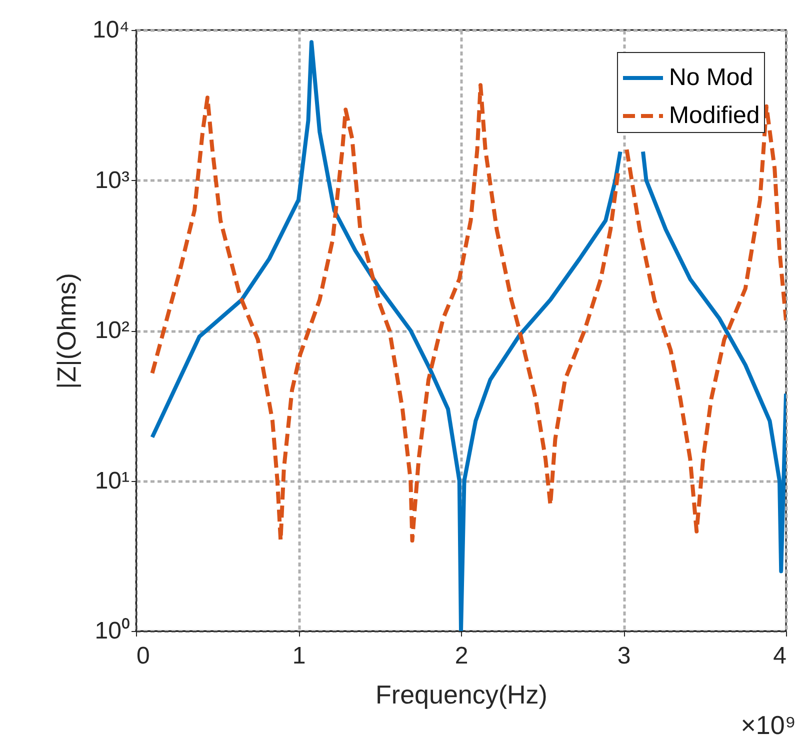 Image resolution: width=797 pixels, height=755 pixels. Describe the element at coordinates (779, 656) in the screenshot. I see `x-tick-label: 4` at that location.